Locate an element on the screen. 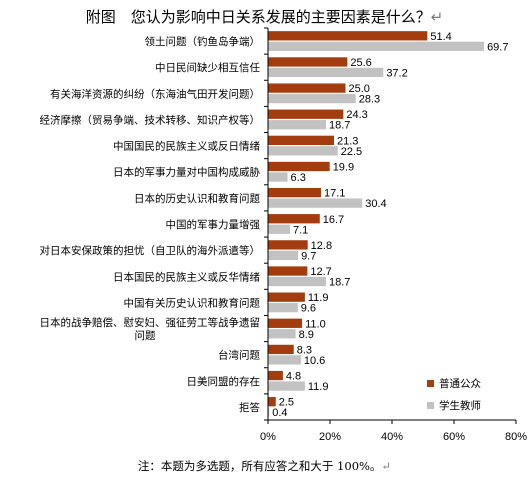  x-tick-label-1: 20% is located at coordinates (330, 437).